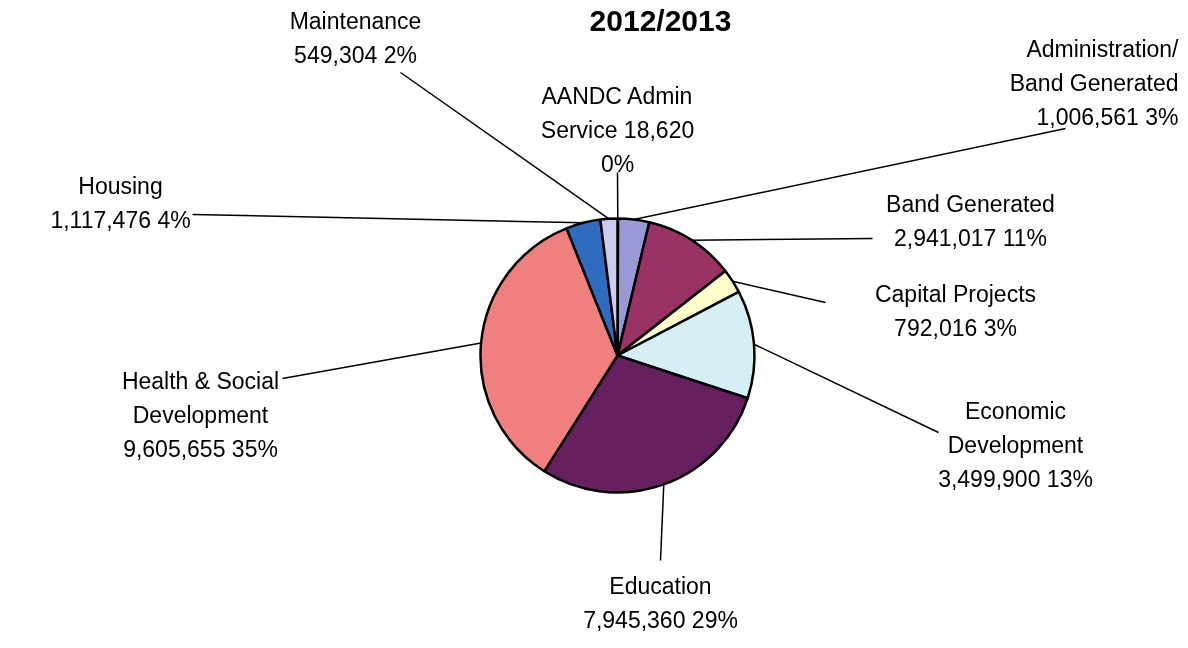 This screenshot has width=1188, height=648. What do you see at coordinates (660, 619) in the screenshot?
I see `data-label: 7,945,360 29%` at bounding box center [660, 619].